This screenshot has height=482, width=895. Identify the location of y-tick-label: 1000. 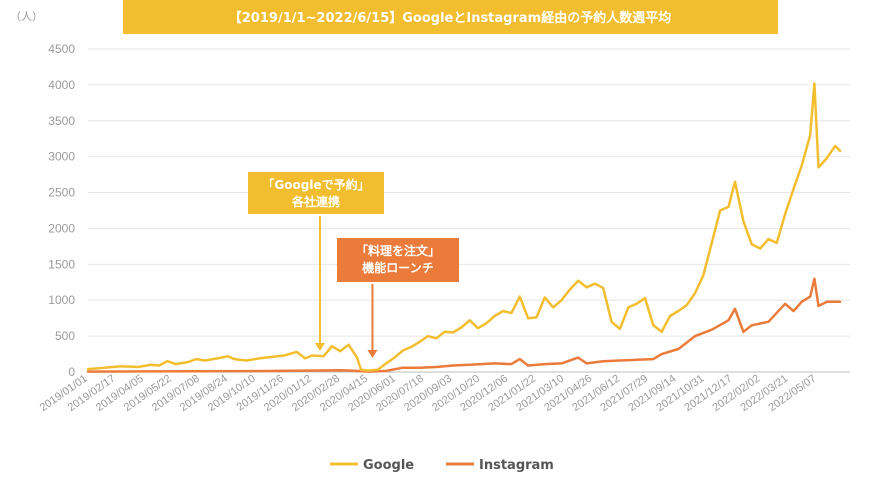
(61, 300).